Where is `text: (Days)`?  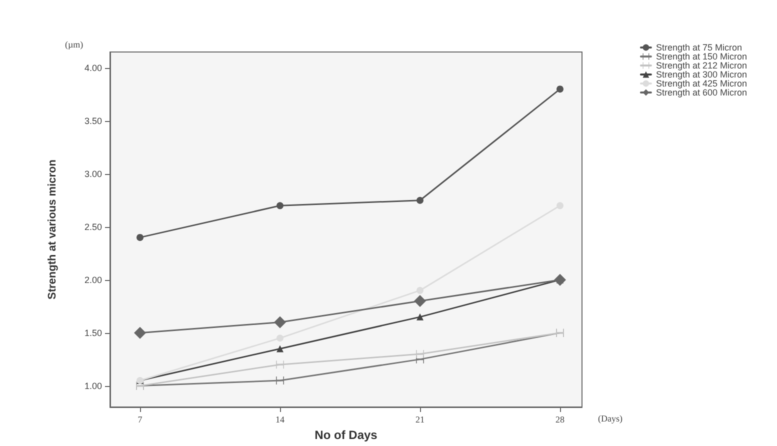 text: (Days) is located at coordinates (610, 419).